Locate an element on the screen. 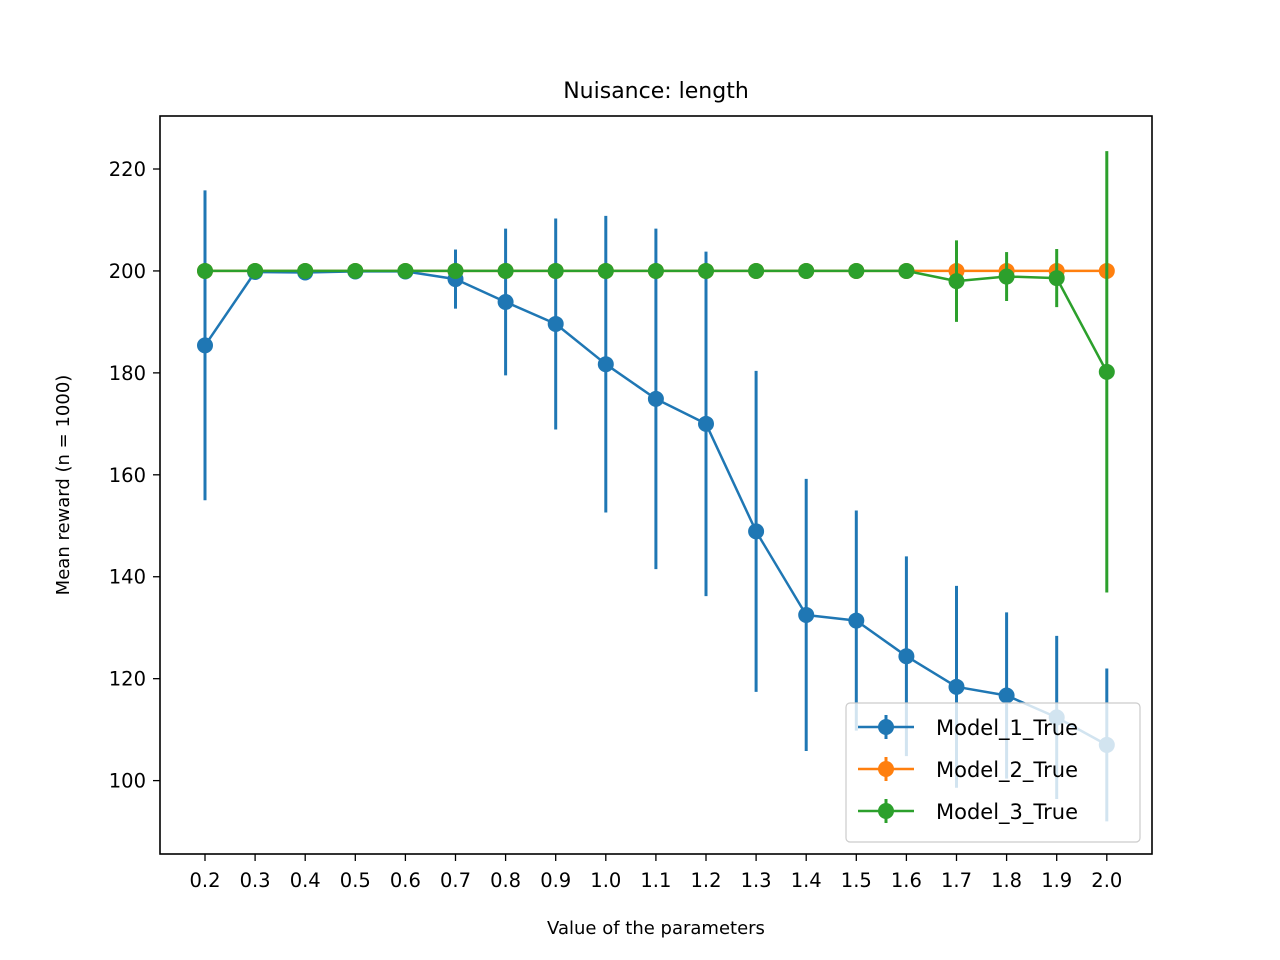 This screenshot has width=1280, height=960. x-tick-label: 0.4 is located at coordinates (305, 880).